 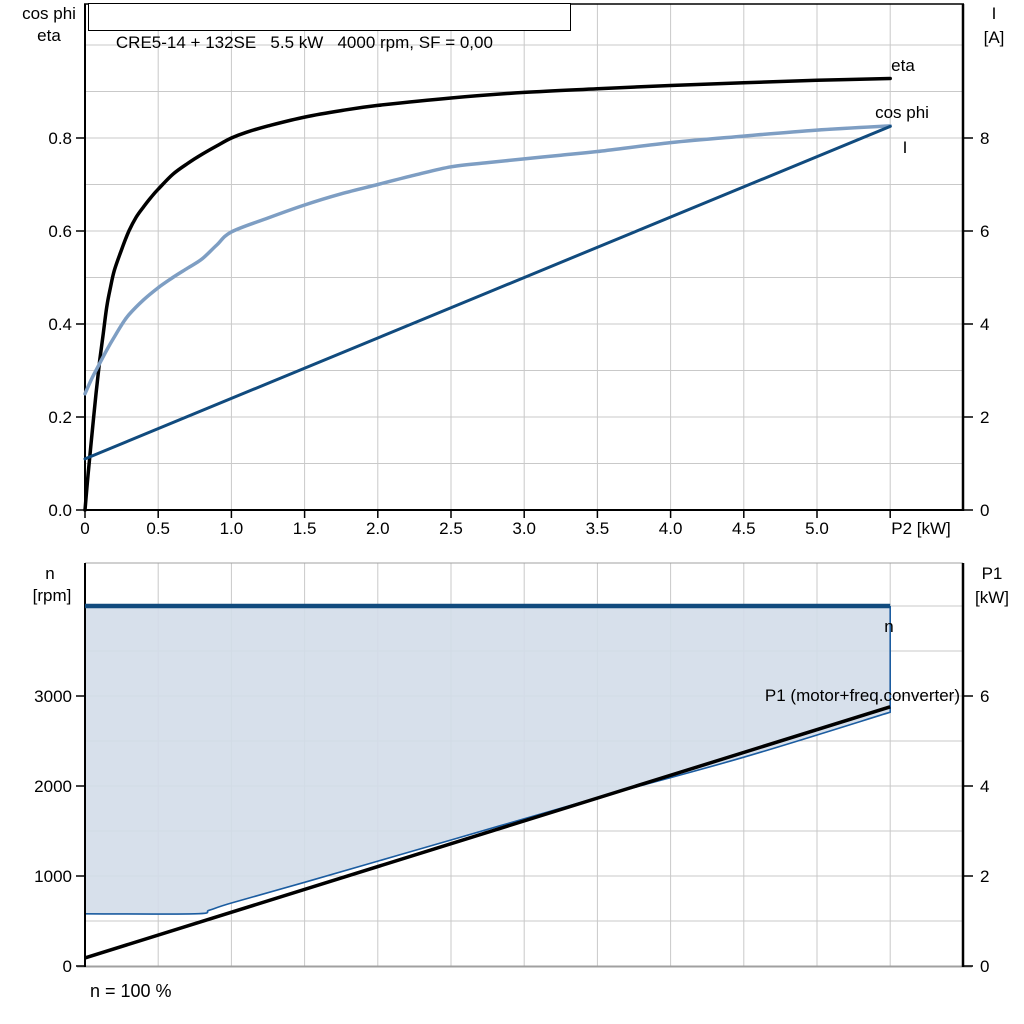 I want to click on left-axis-title-line1: n, so click(x=49, y=573).